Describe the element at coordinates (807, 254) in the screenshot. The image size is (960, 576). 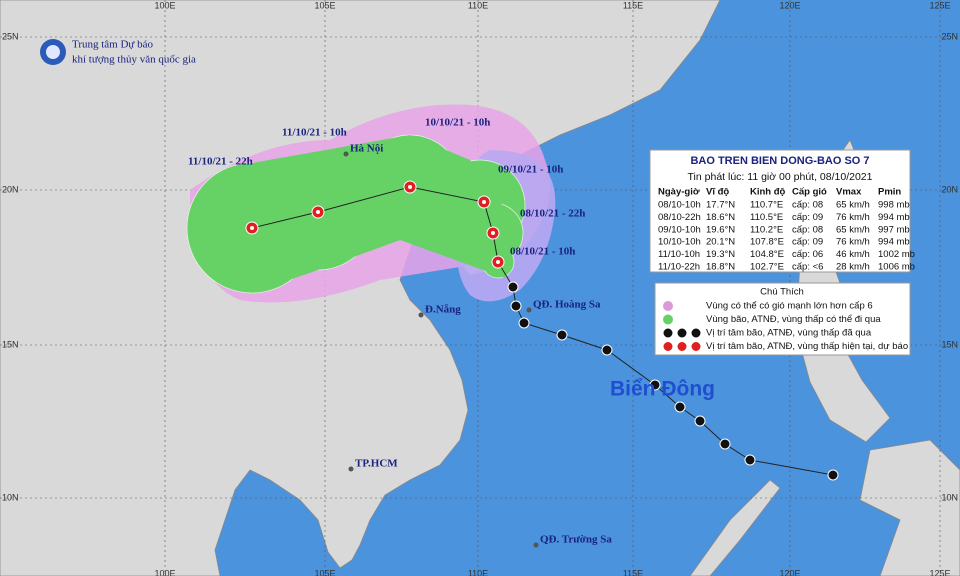
I see `table-cell: cấp: 06` at that location.